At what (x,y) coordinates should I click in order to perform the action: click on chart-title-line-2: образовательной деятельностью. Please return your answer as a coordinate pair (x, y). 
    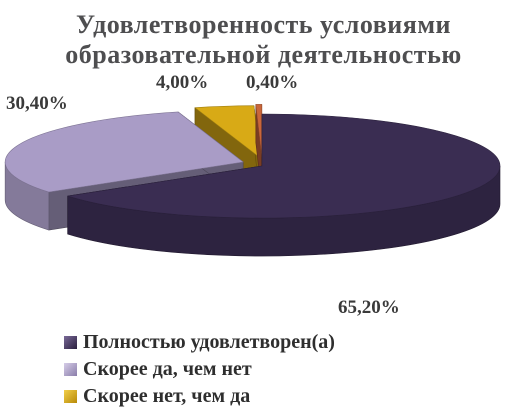
    Looking at the image, I should click on (263, 54).